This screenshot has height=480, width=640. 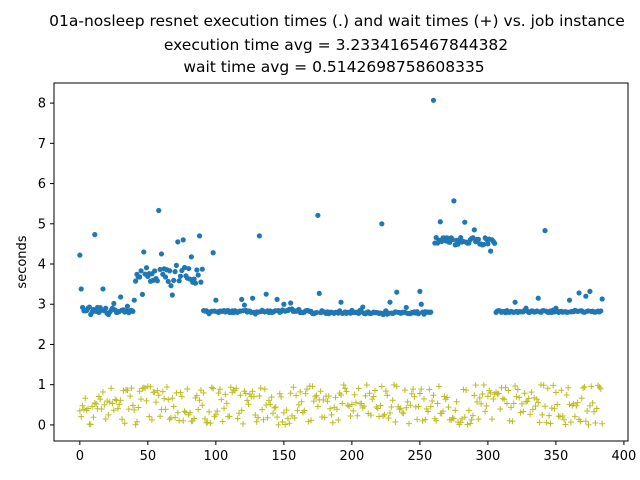 What do you see at coordinates (42, 345) in the screenshot?
I see `y-tick-label: 2` at bounding box center [42, 345].